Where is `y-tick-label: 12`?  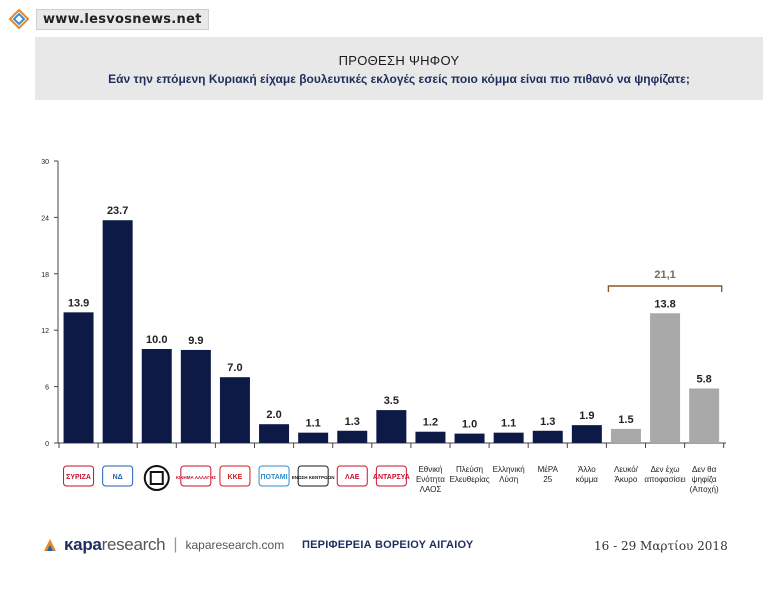 y-tick-label: 12 is located at coordinates (45, 331).